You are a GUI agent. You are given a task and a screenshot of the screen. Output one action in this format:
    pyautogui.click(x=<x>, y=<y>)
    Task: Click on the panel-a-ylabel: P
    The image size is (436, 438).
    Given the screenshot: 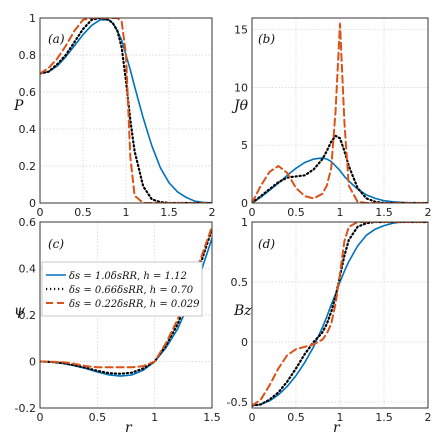 What is the action you would take?
    pyautogui.click(x=18, y=106)
    